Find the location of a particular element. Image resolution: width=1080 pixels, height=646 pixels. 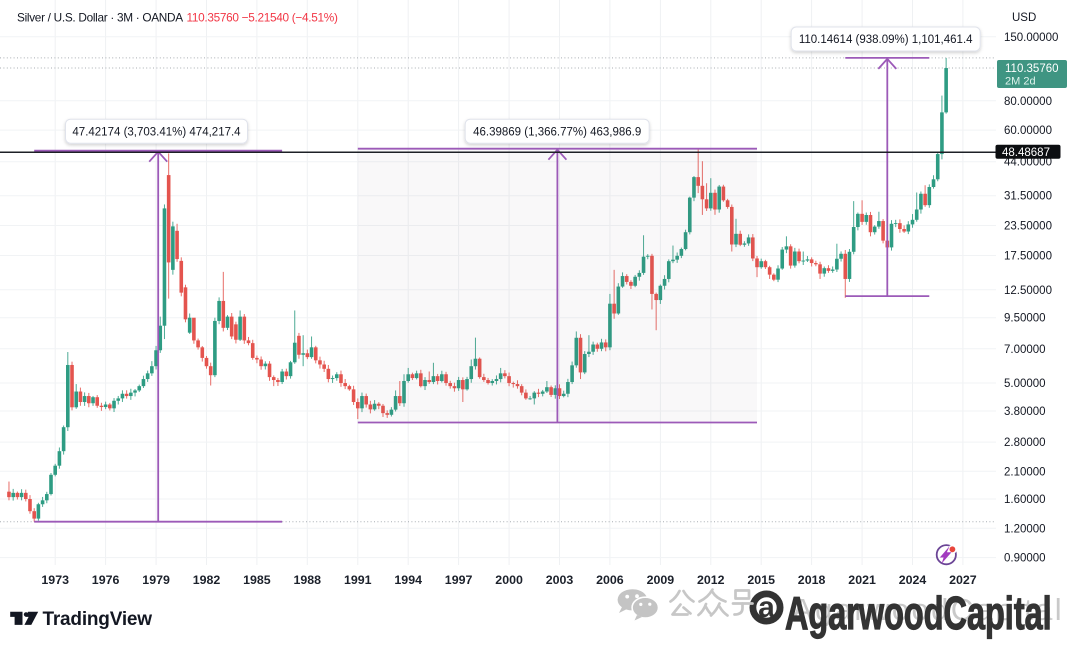

svg-text: 2012 is located at coordinates (711, 580).